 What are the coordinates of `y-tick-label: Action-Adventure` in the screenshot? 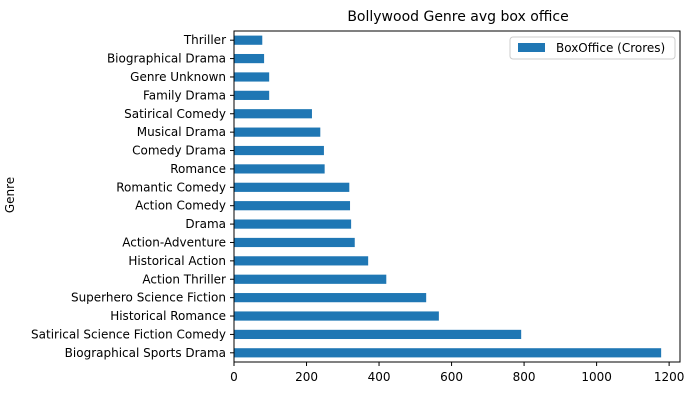 It's located at (174, 242).